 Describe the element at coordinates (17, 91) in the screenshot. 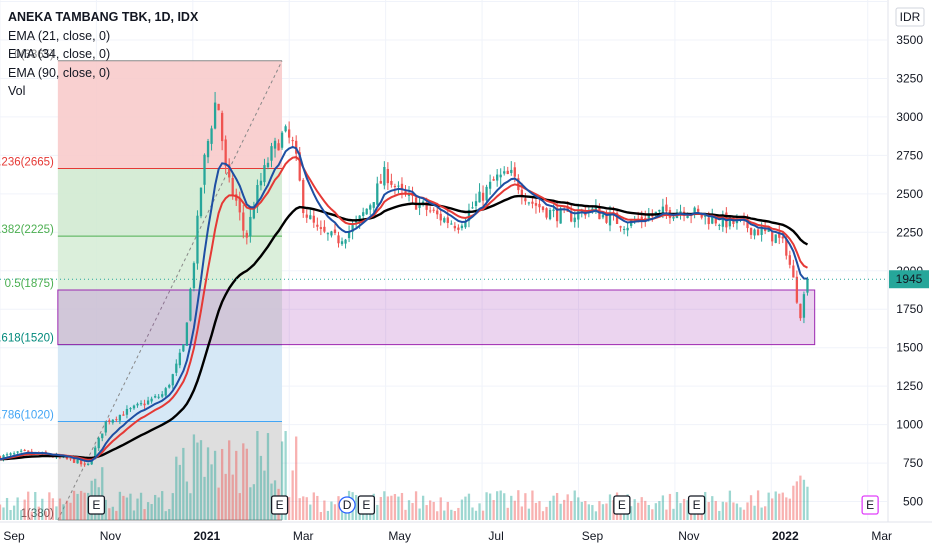

I see `indicator-volume: Vol` at that location.